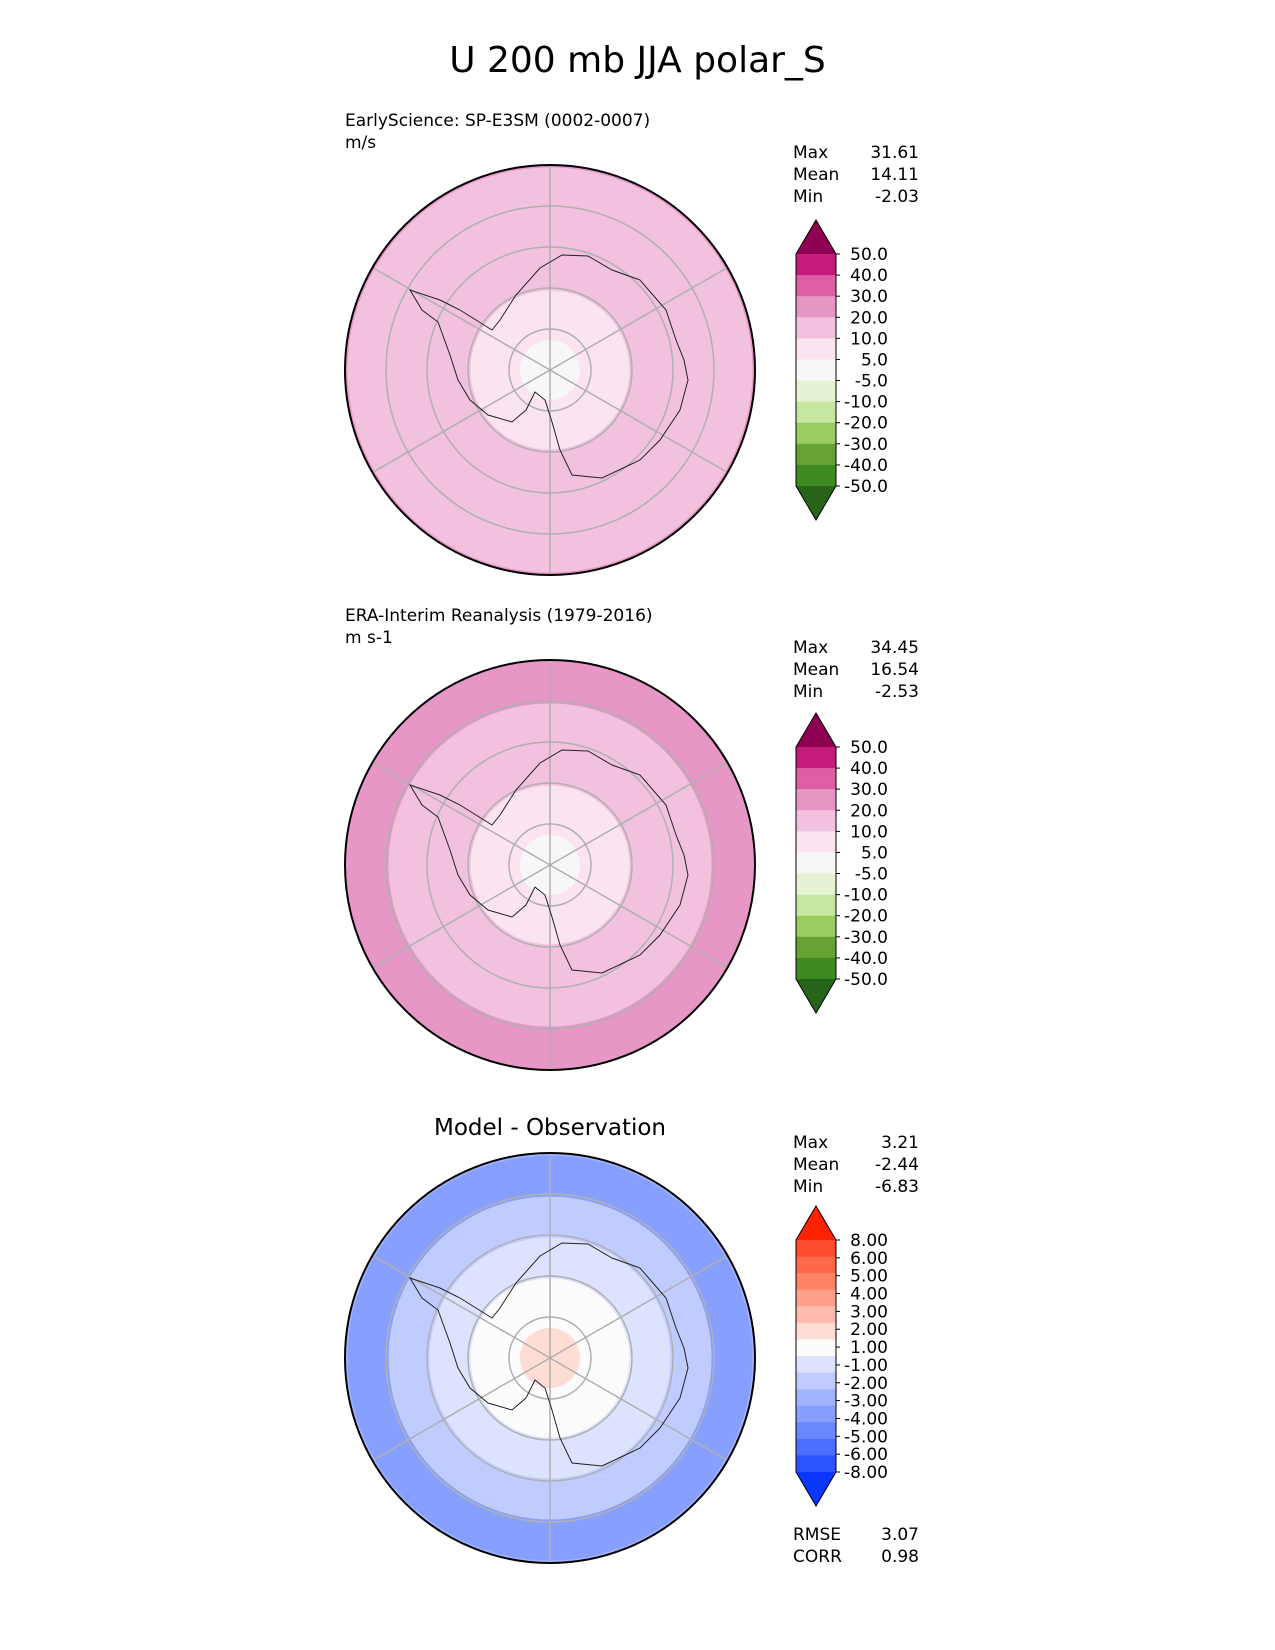 This screenshot has height=1650, width=1275. I want to click on panel-model-title: EarlyScience: SP-E3SM (0002-0007) m/s, so click(497, 132).